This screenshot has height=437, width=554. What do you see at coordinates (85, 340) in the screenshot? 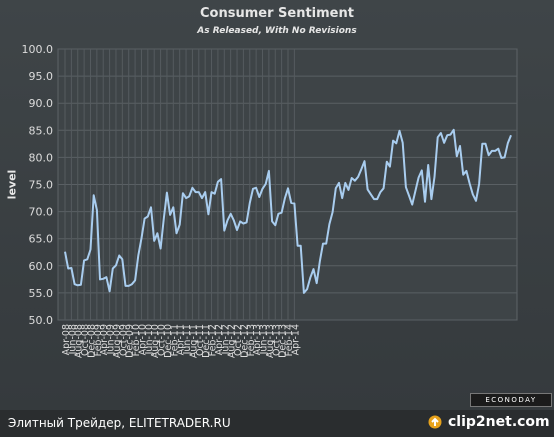
I see `x-tick-label: Oct-08` at bounding box center [85, 340].